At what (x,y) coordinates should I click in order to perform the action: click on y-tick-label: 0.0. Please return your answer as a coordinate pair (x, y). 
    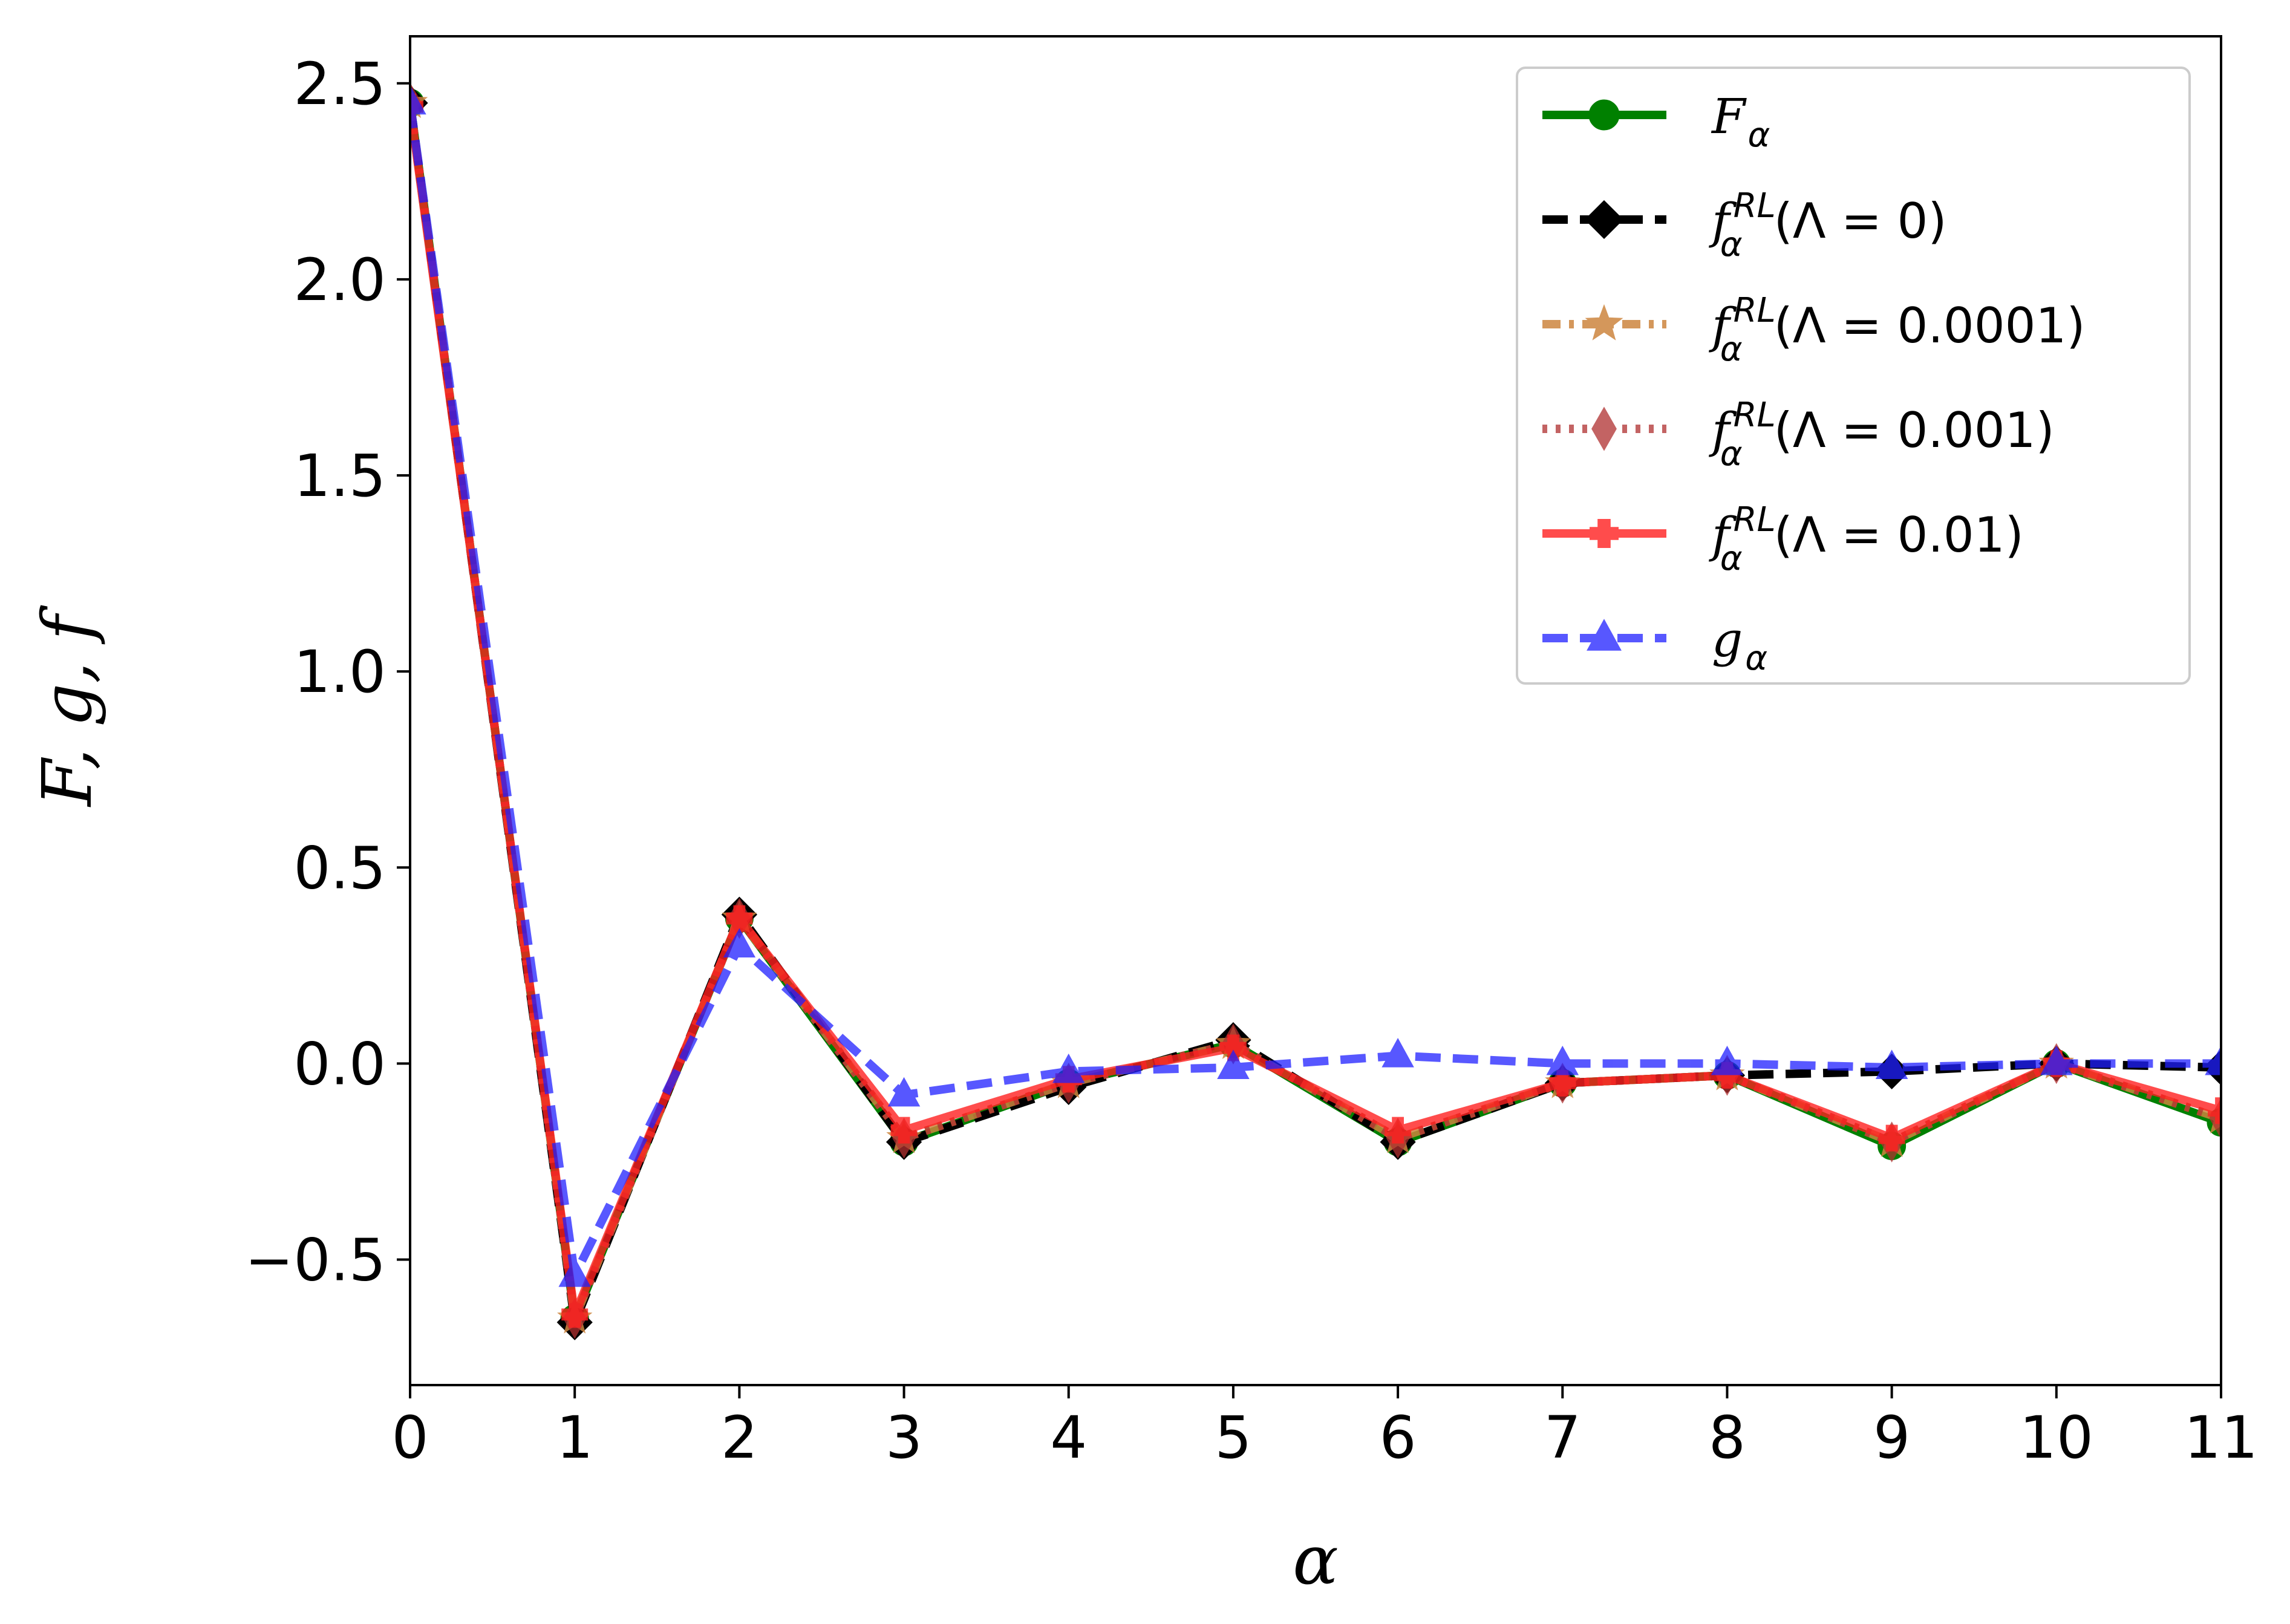
    Looking at the image, I should click on (340, 1064).